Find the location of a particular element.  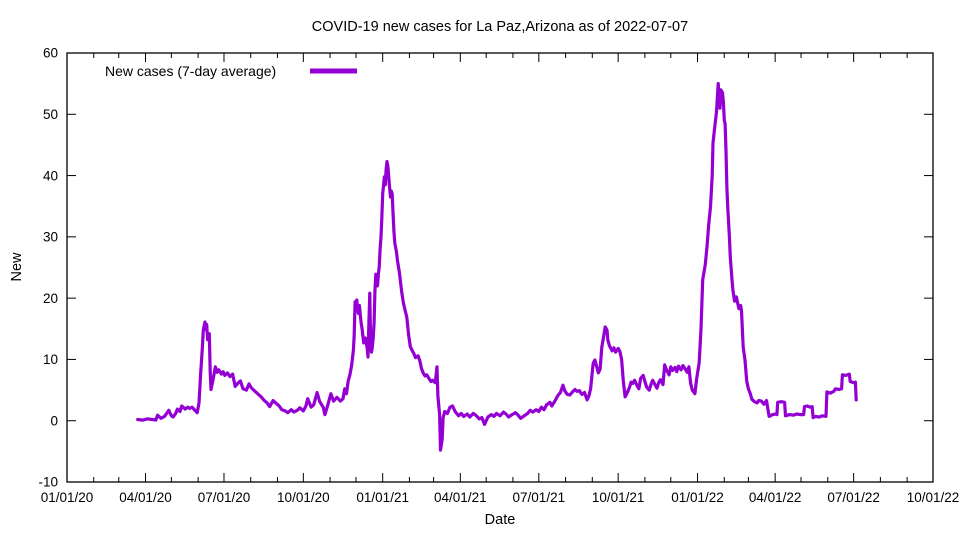

y-tick-label: 50 is located at coordinates (50, 114).